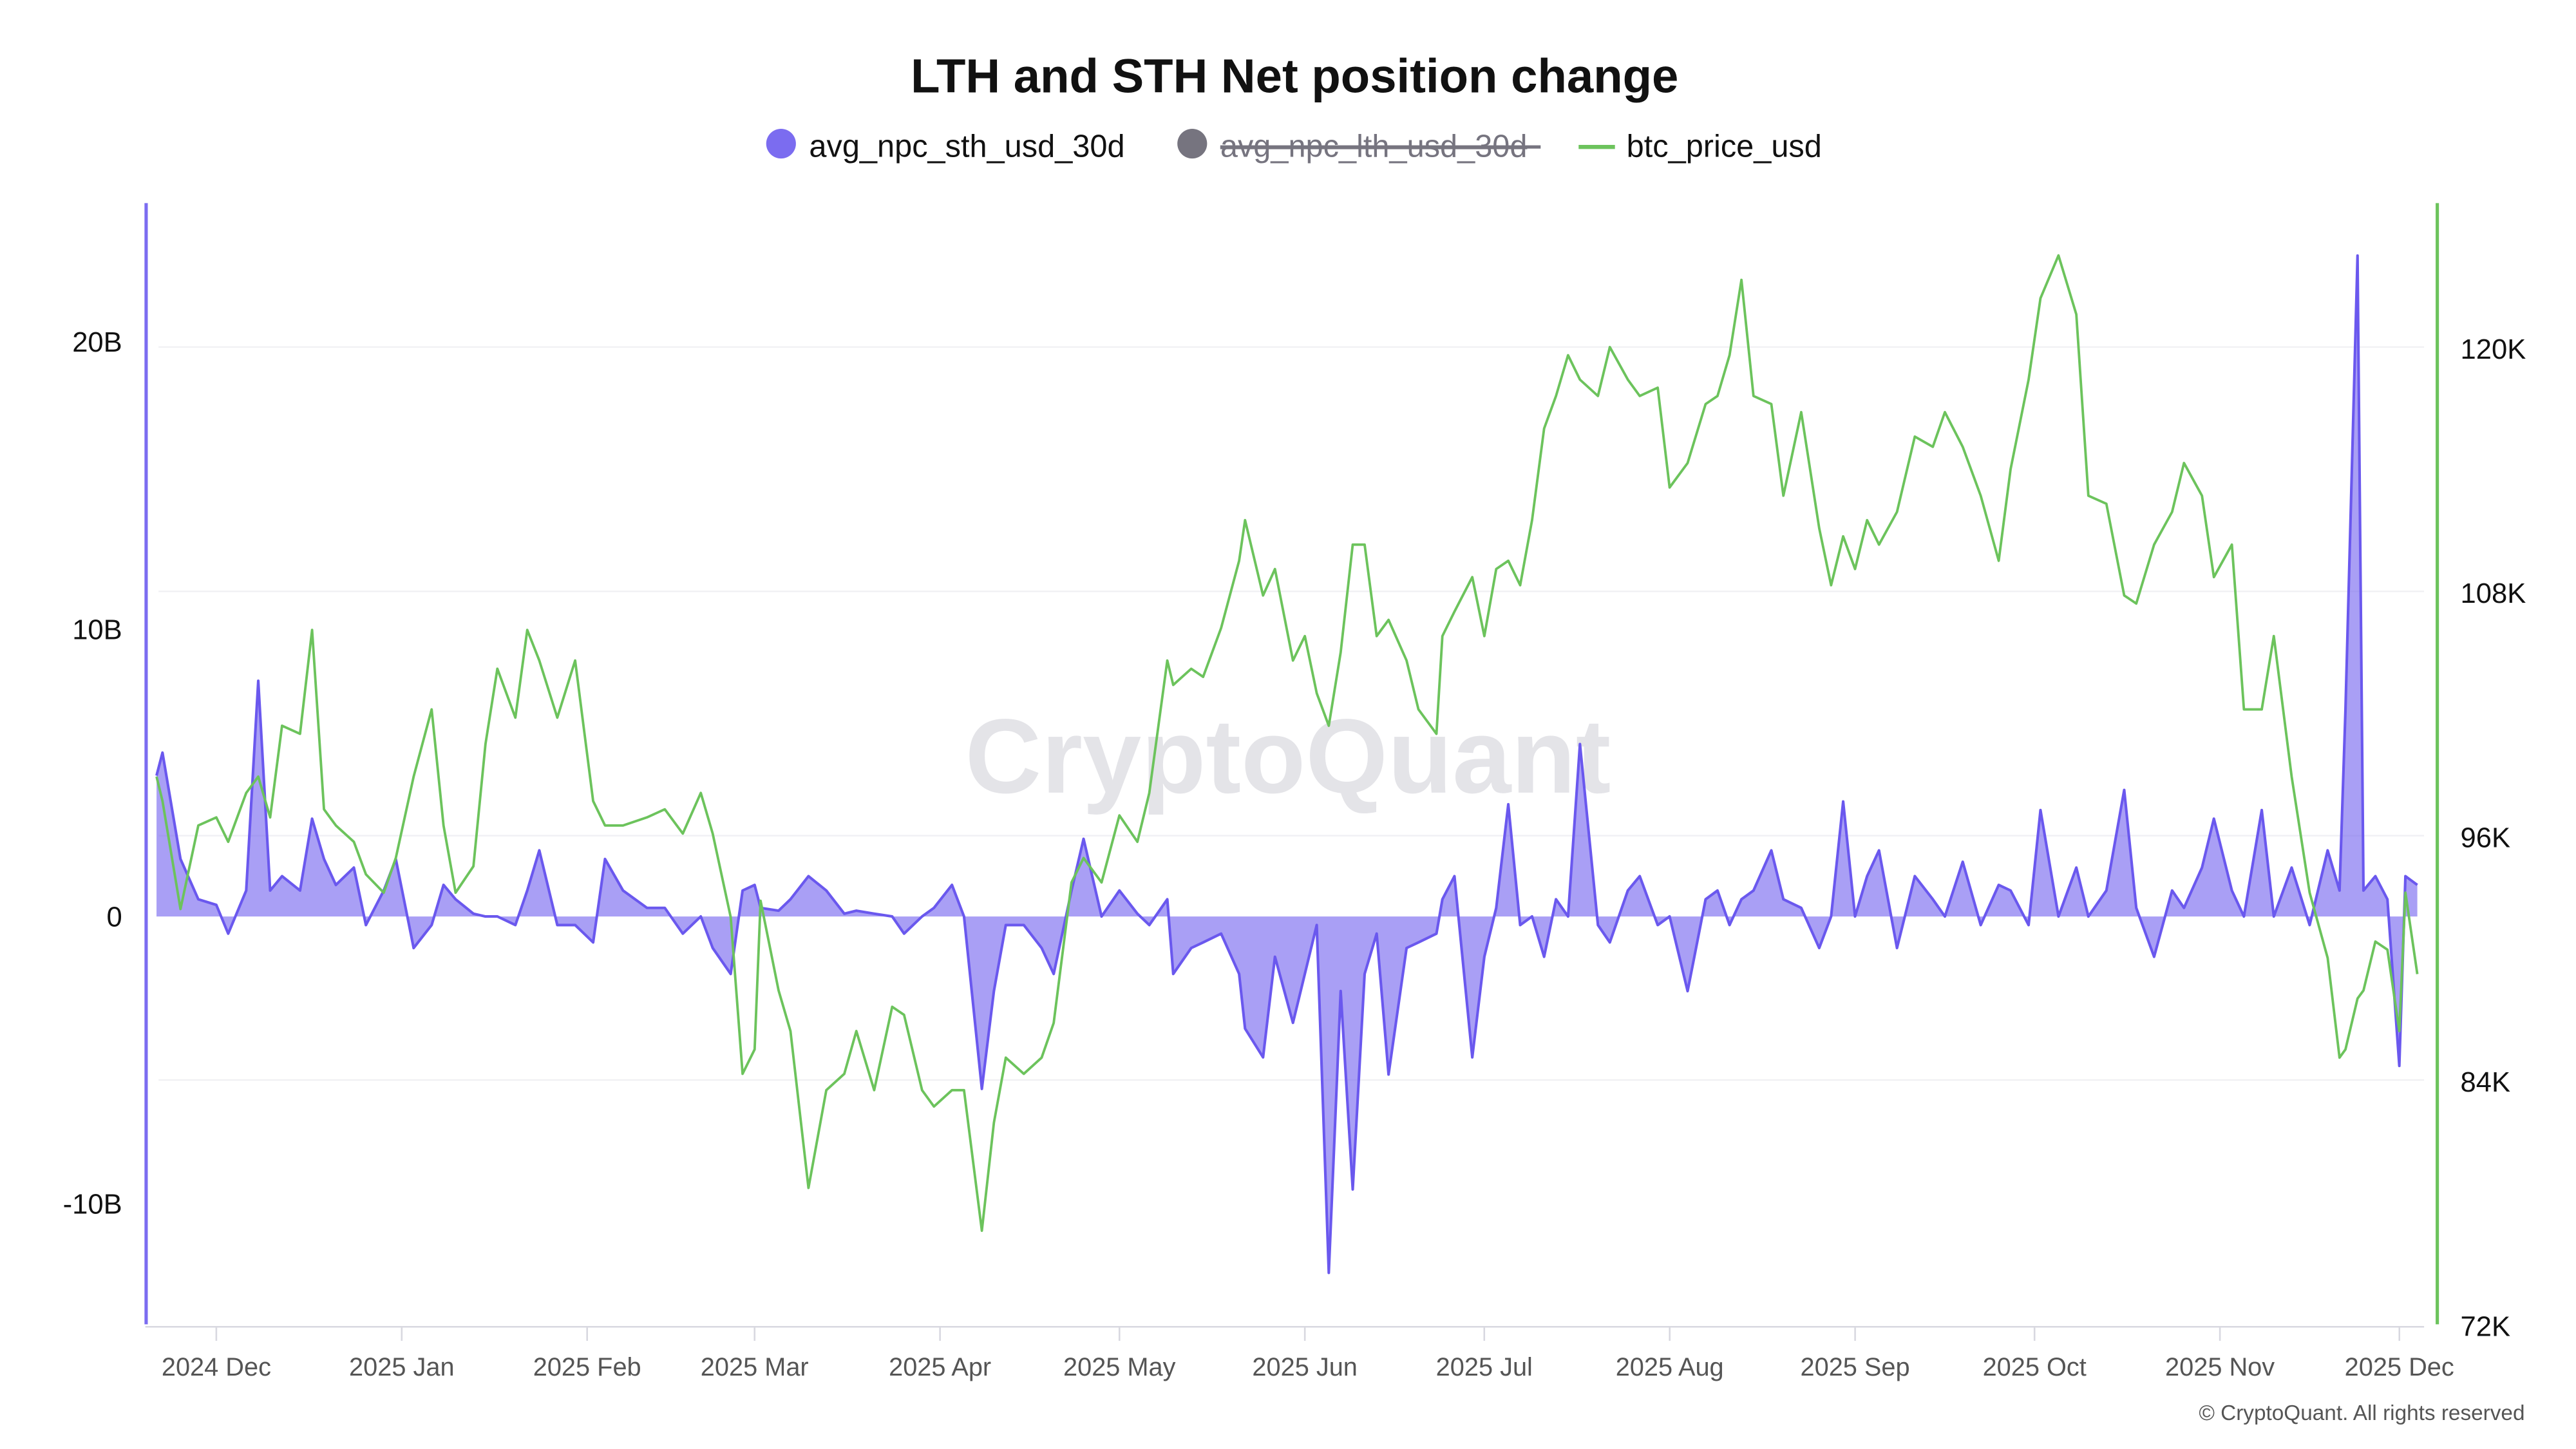 The image size is (2576, 1449). I want to click on left-tick-label: -10B, so click(92, 1204).